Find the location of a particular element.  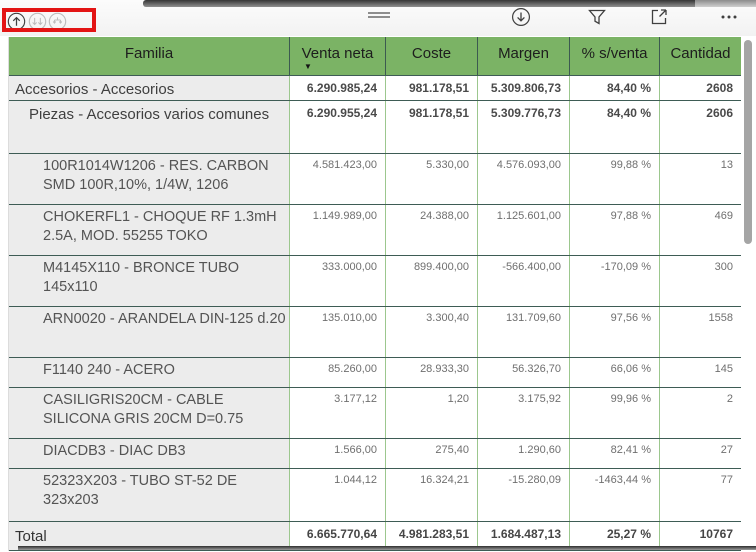

column-header-label: Coste is located at coordinates (431, 53).